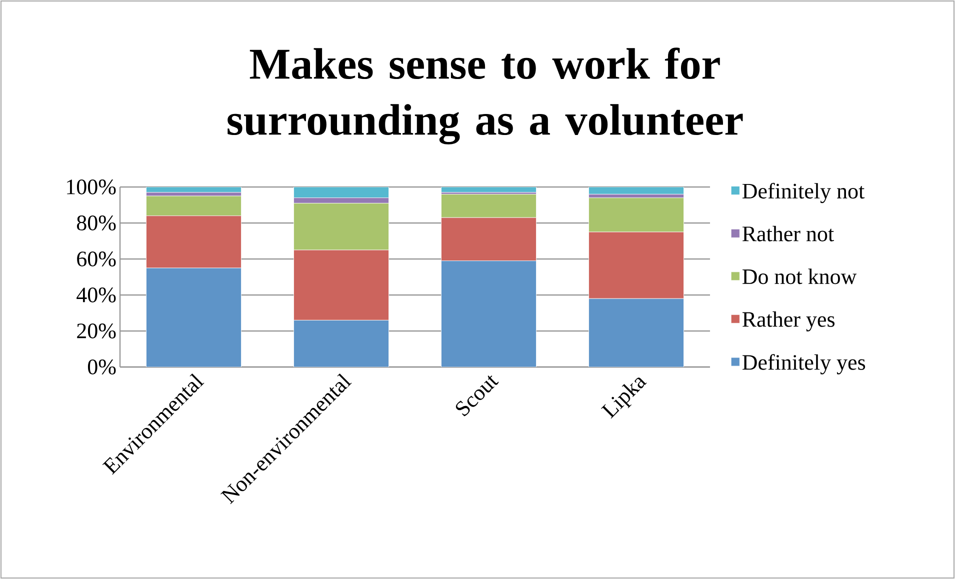 This screenshot has height=579, width=955. What do you see at coordinates (804, 364) in the screenshot?
I see `legend-label: Definitely yes` at bounding box center [804, 364].